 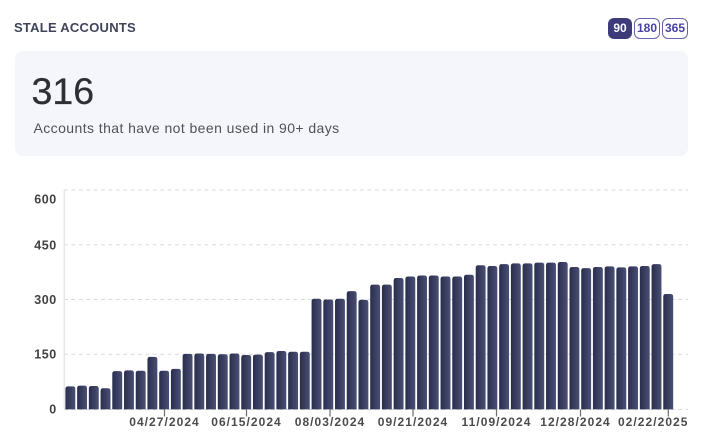 I want to click on svg-text: 11/09/2024, so click(x=497, y=422).